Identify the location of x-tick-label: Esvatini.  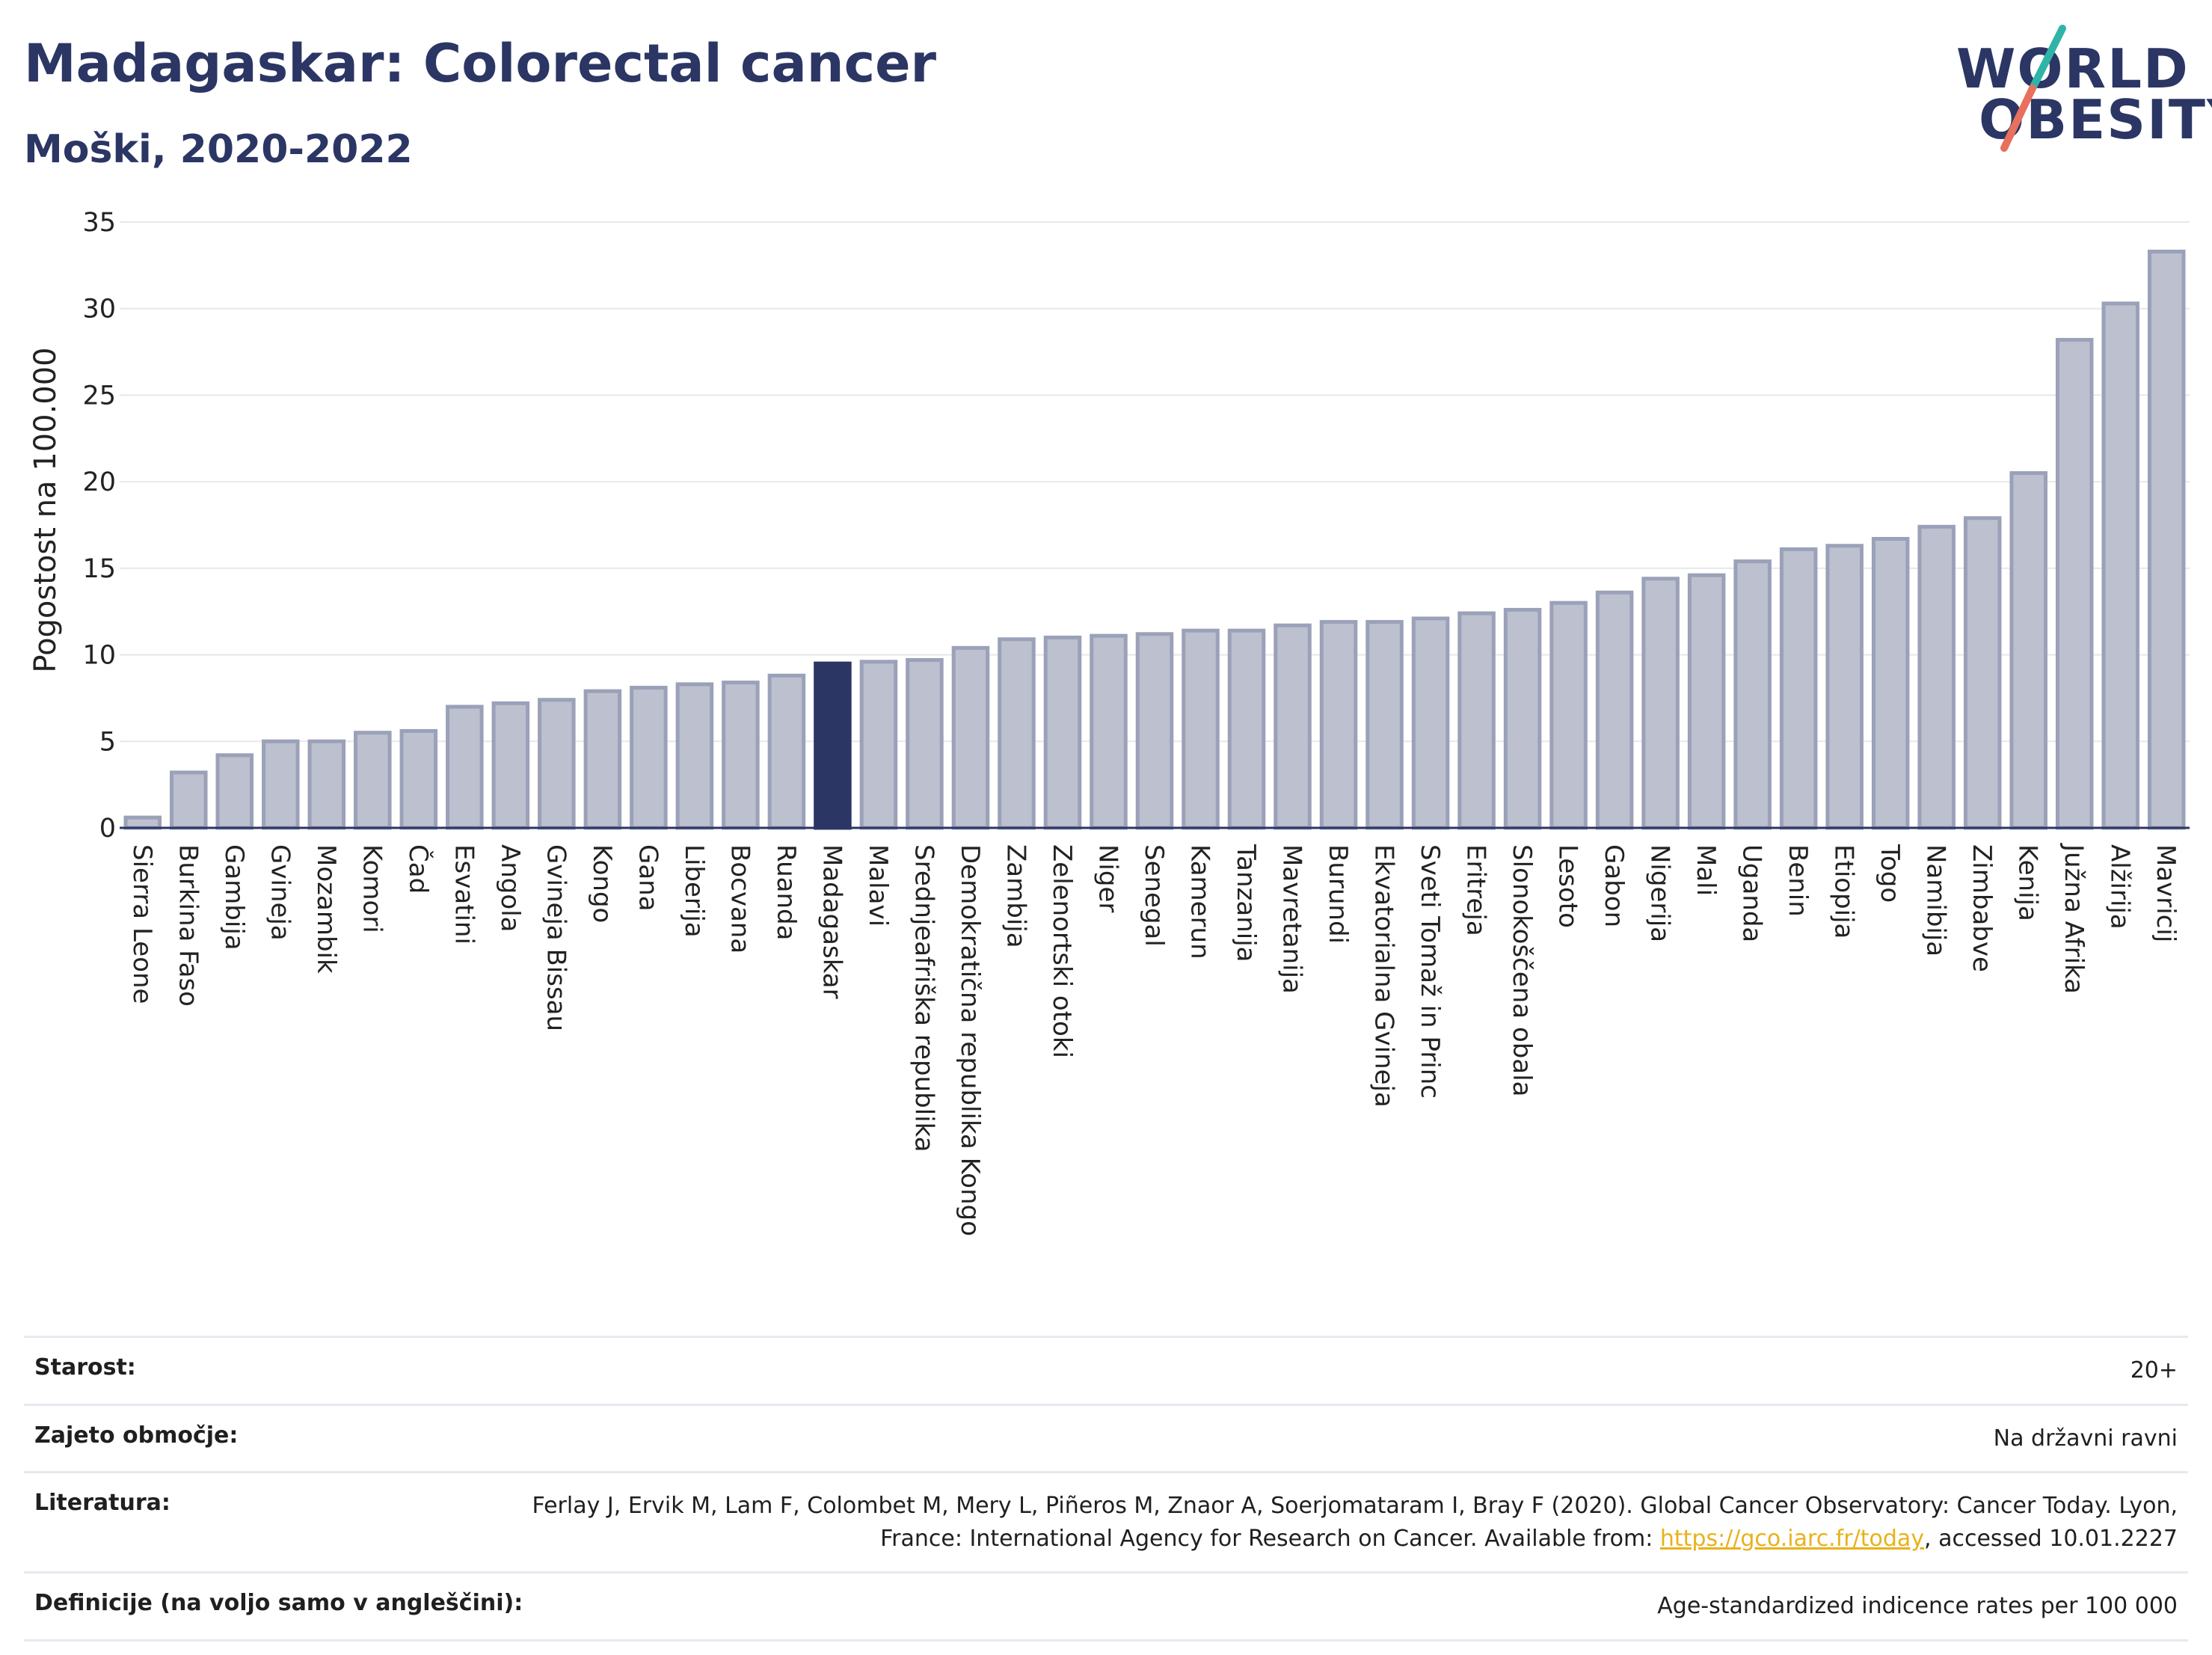
(464, 894).